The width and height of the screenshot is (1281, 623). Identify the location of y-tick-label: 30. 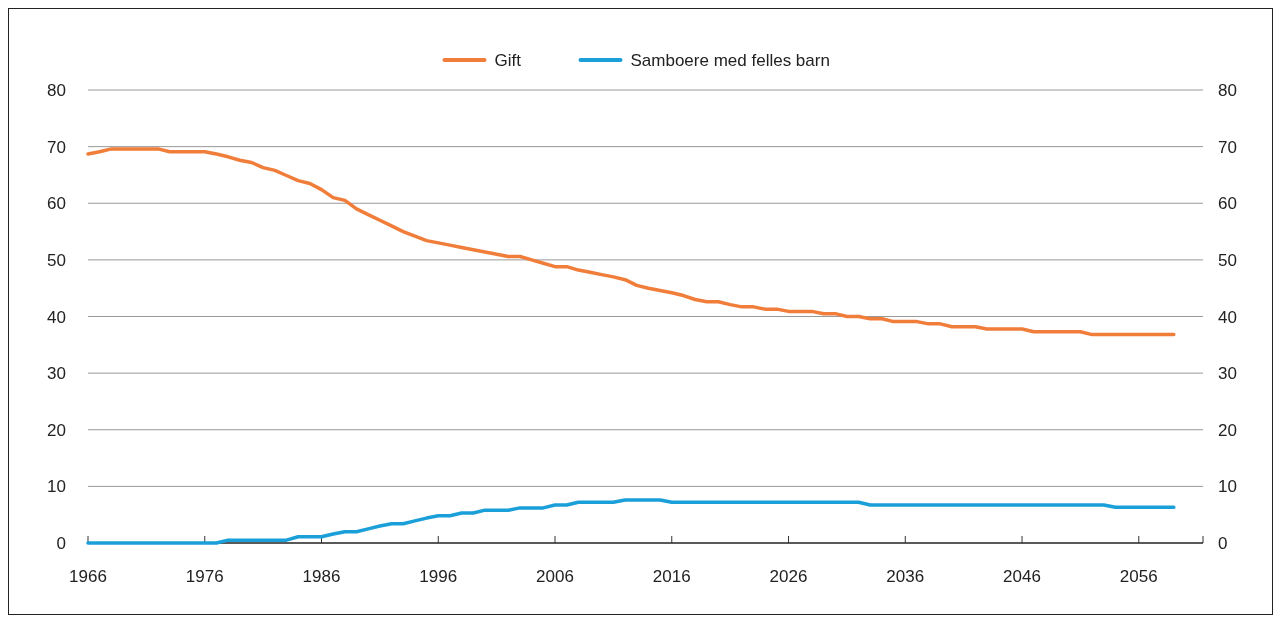
(56, 374).